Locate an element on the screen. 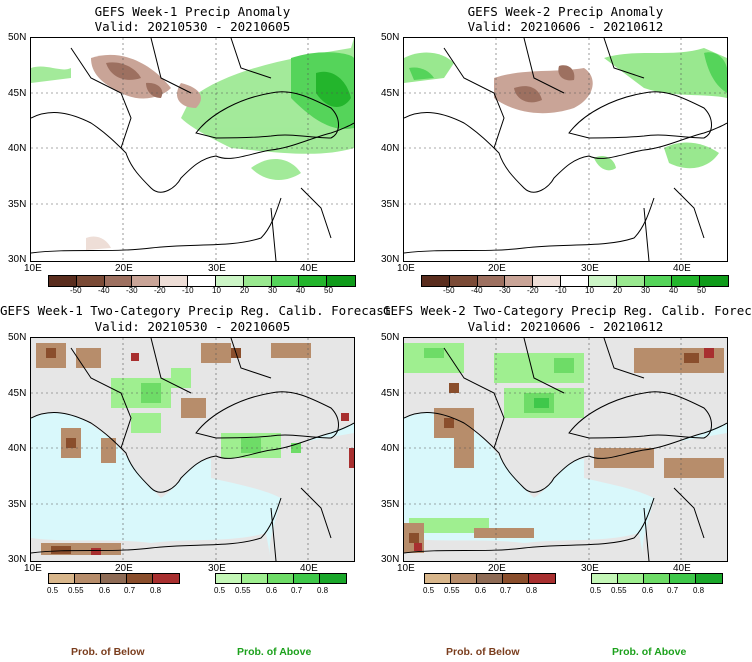  panel4-above-tick: 0.55 is located at coordinates (619, 590).